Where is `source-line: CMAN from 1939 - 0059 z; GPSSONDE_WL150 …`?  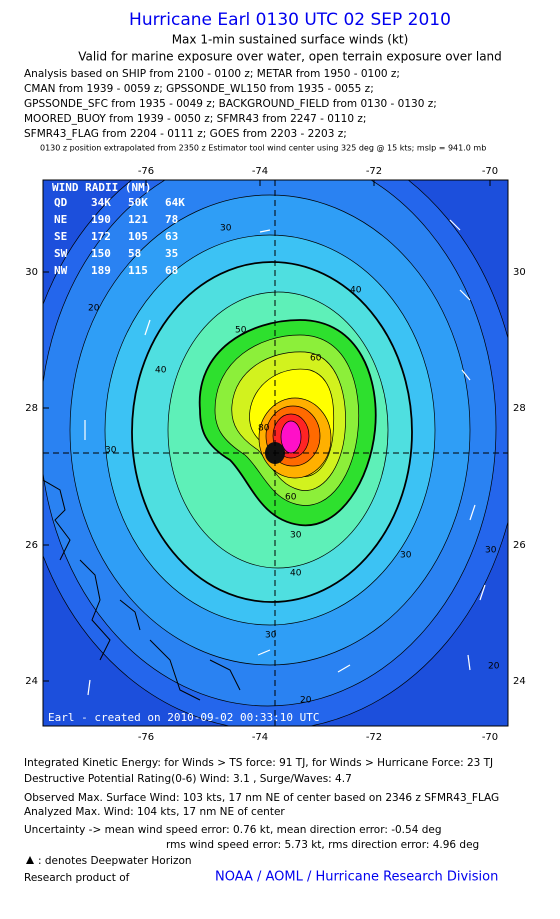 source-line: CMAN from 1939 - 0059 z; GPSSONDE_WL150 … is located at coordinates (199, 89).